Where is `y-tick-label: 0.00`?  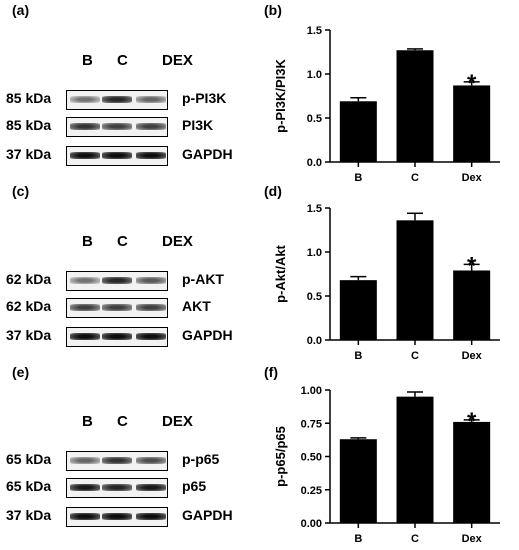 y-tick-label: 0.00 is located at coordinates (311, 524).